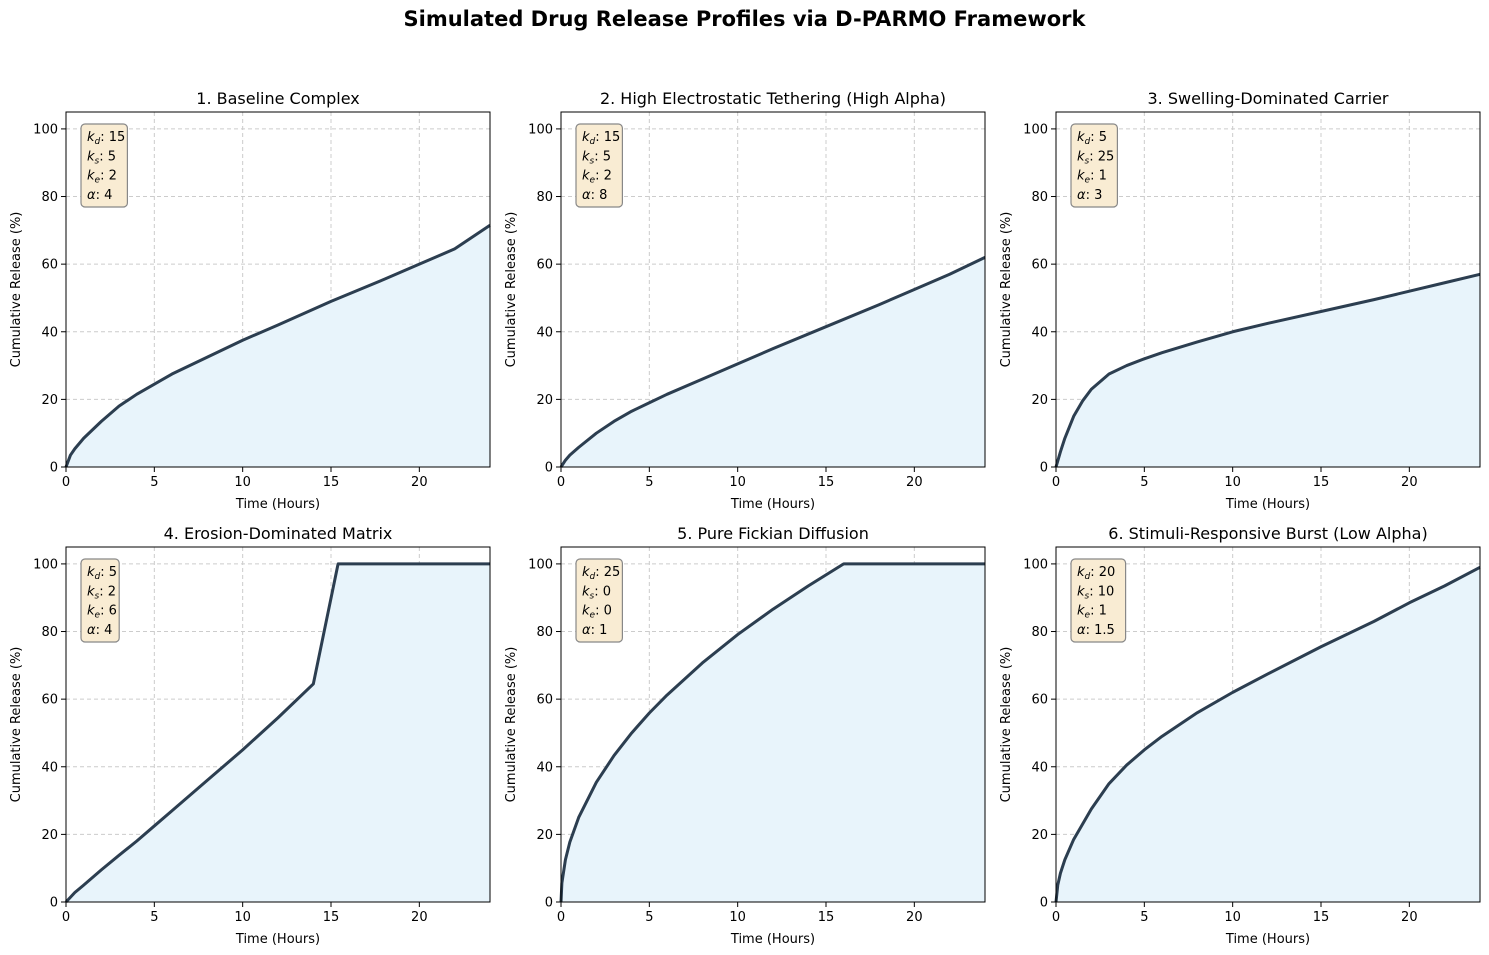  Describe the element at coordinates (117, 137) in the screenshot. I see `parameter-value: 15` at that location.